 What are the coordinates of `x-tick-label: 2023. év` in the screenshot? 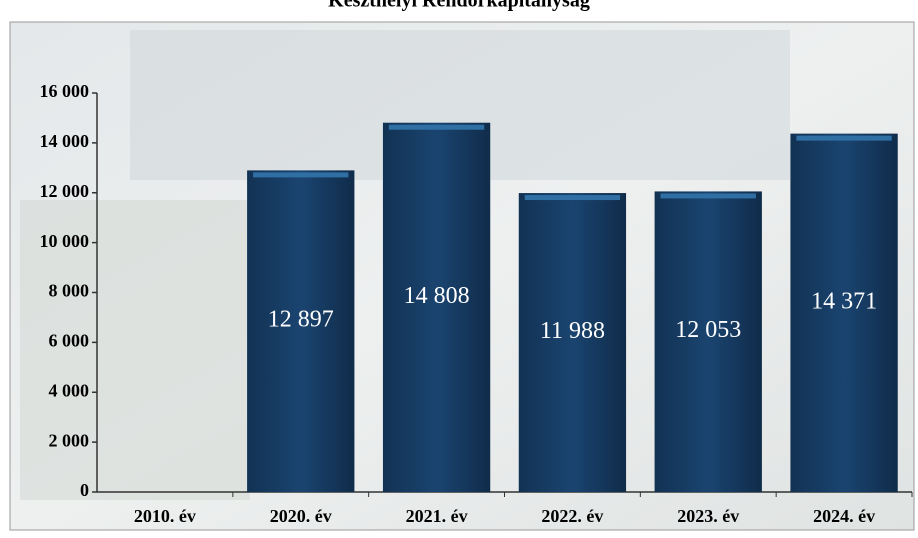 It's located at (708, 516).